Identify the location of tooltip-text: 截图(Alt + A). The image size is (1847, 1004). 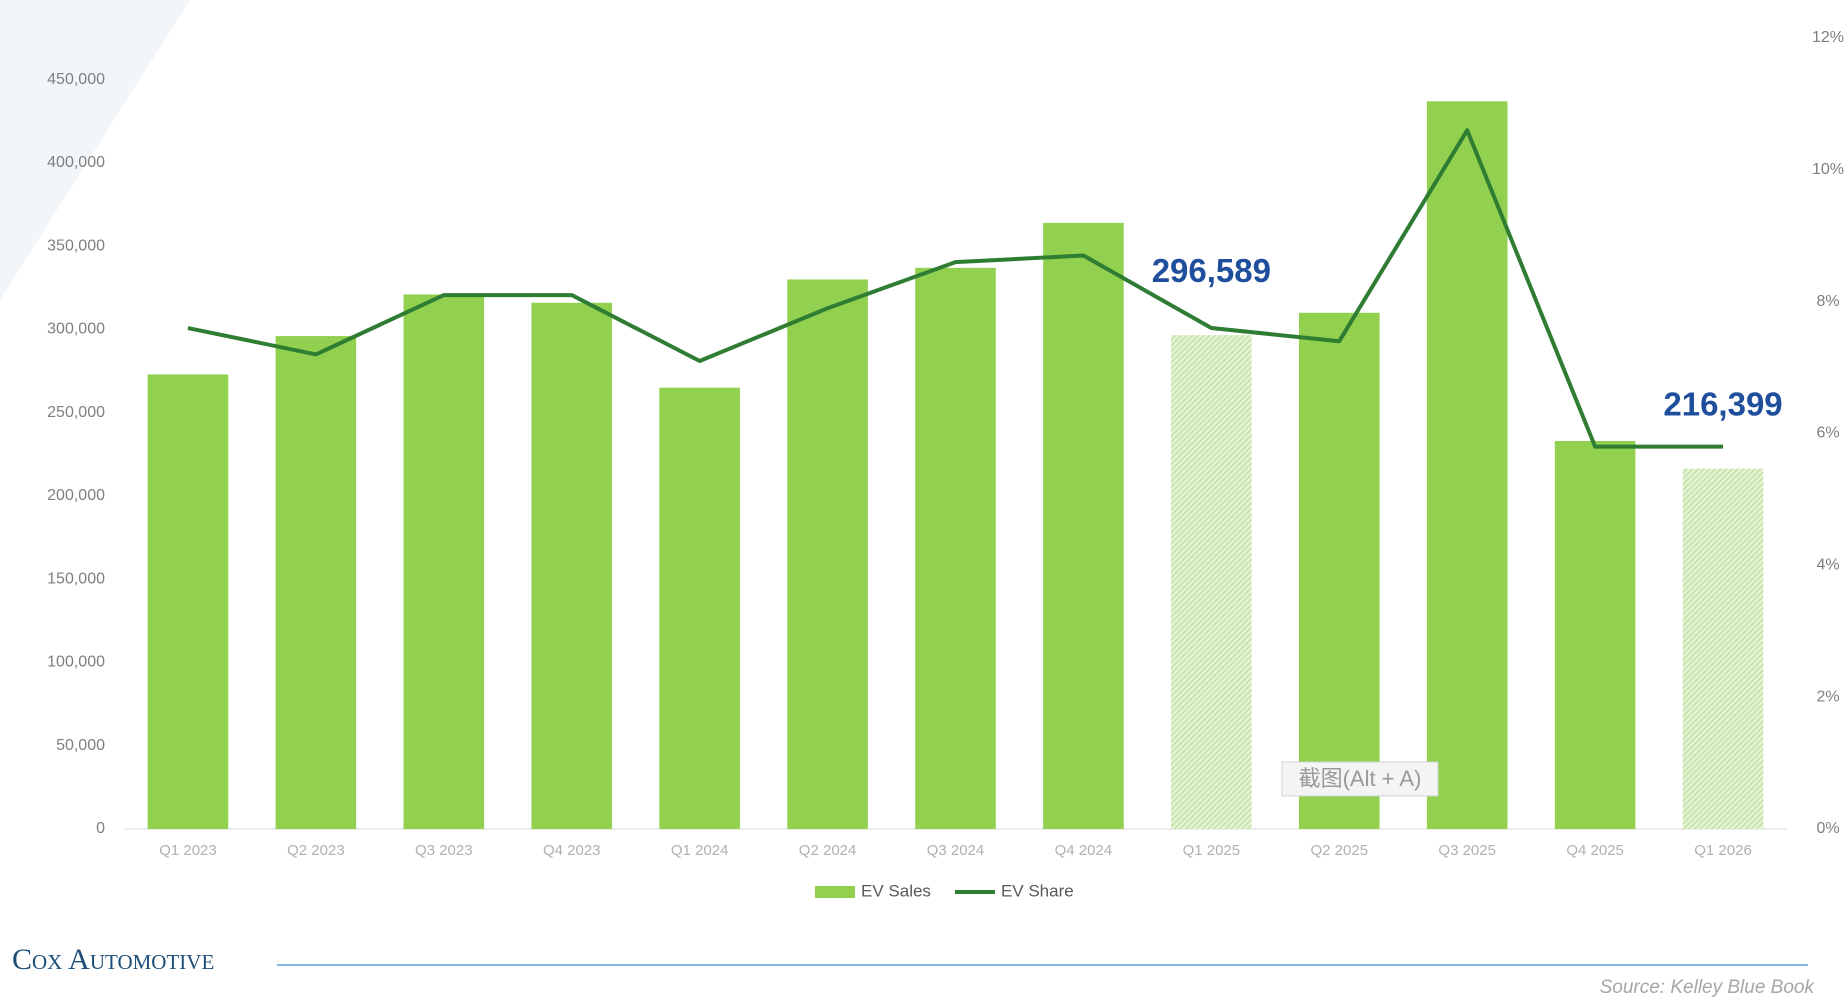
(1360, 778).